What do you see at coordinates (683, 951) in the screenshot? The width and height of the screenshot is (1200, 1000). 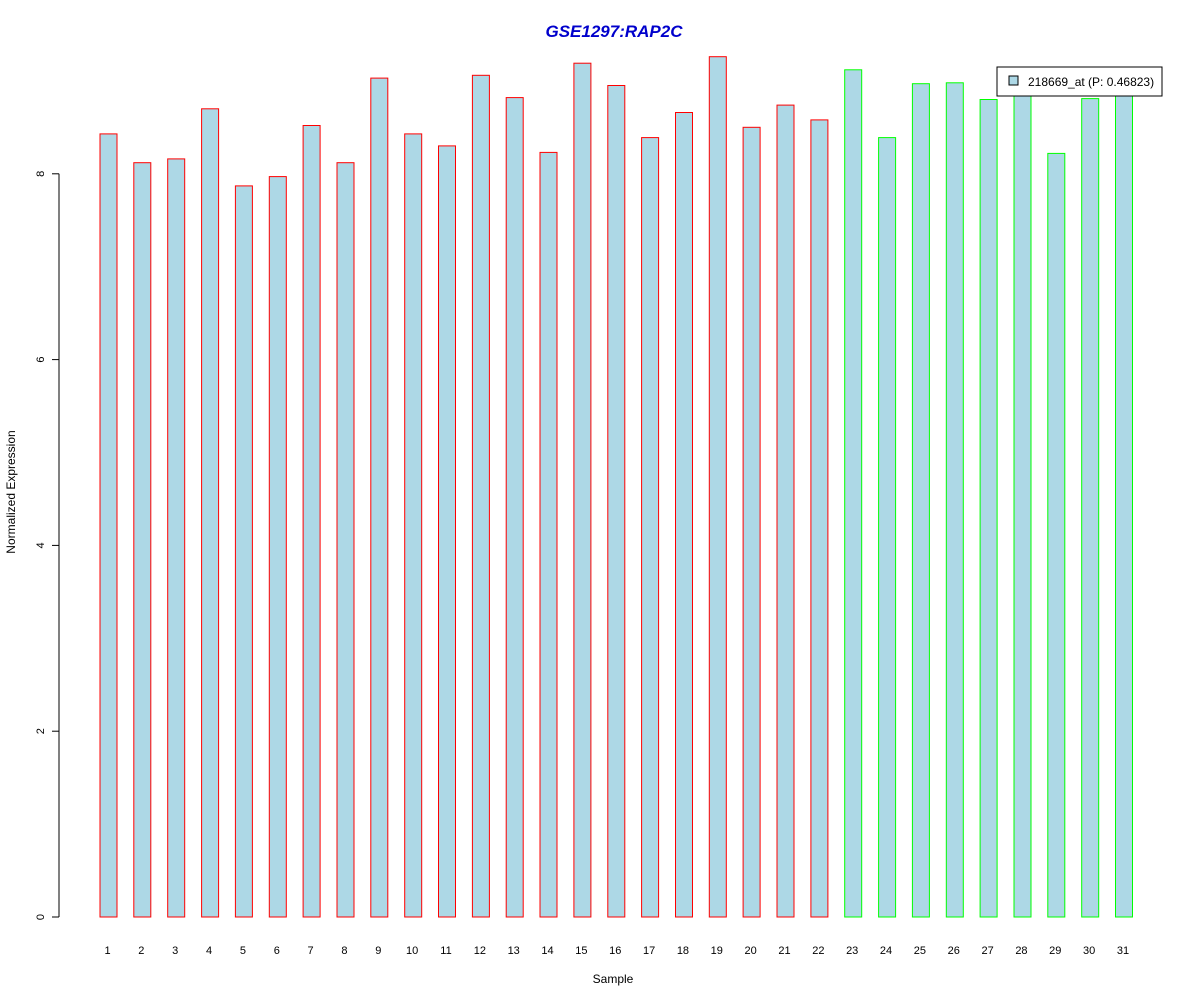 I see `x-tick-label: 18` at bounding box center [683, 951].